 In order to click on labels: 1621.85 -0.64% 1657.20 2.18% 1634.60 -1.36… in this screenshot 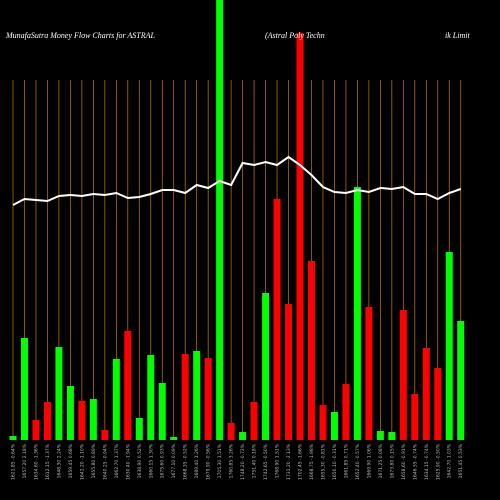, I will do `click(238, 461)`.